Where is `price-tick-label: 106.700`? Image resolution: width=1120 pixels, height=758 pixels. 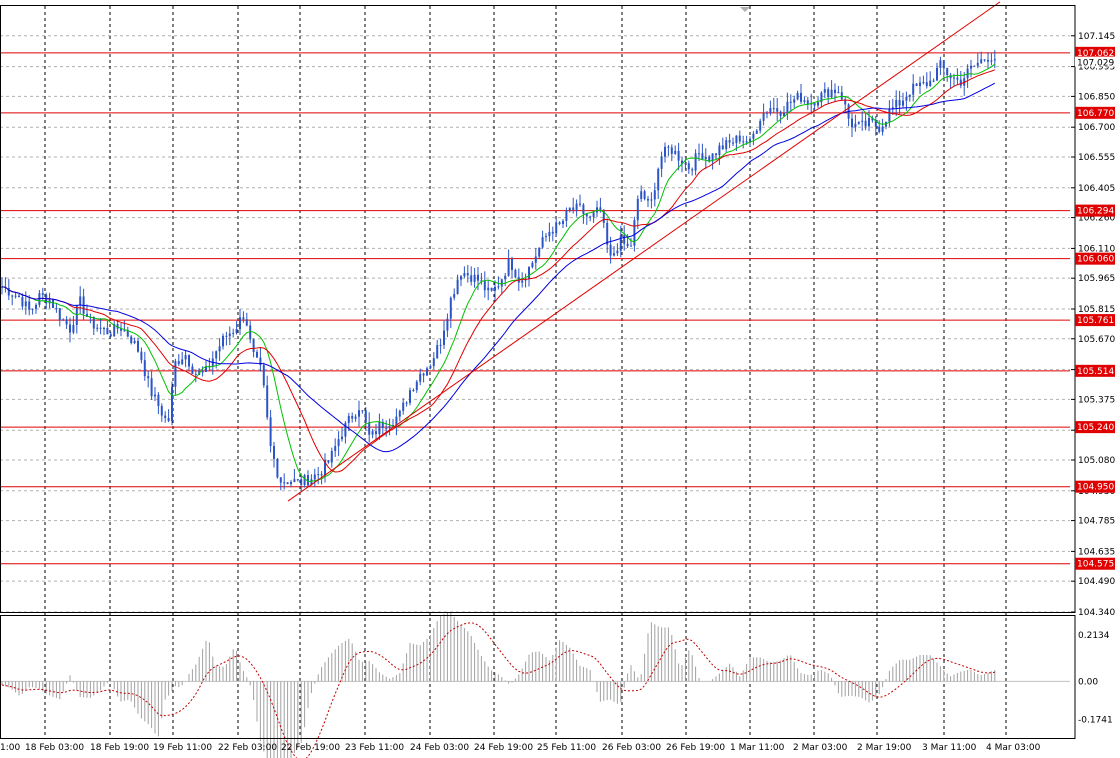
price-tick-label: 106.700 is located at coordinates (1096, 128).